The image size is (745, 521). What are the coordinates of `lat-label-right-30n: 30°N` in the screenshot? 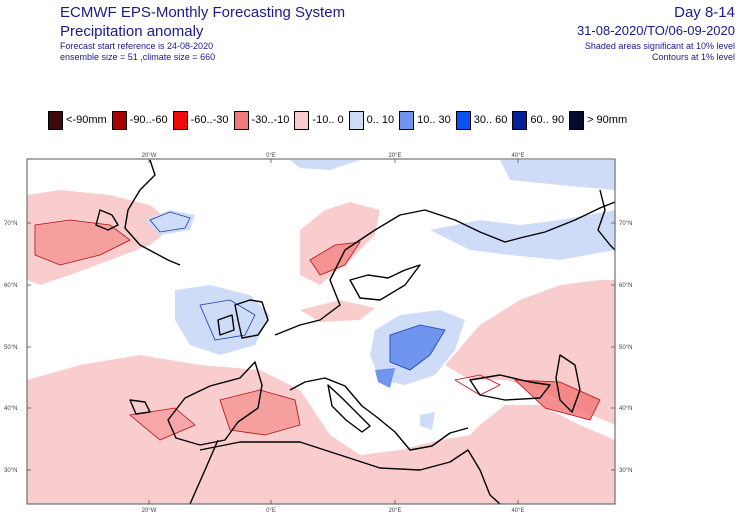 It's located at (625, 471).